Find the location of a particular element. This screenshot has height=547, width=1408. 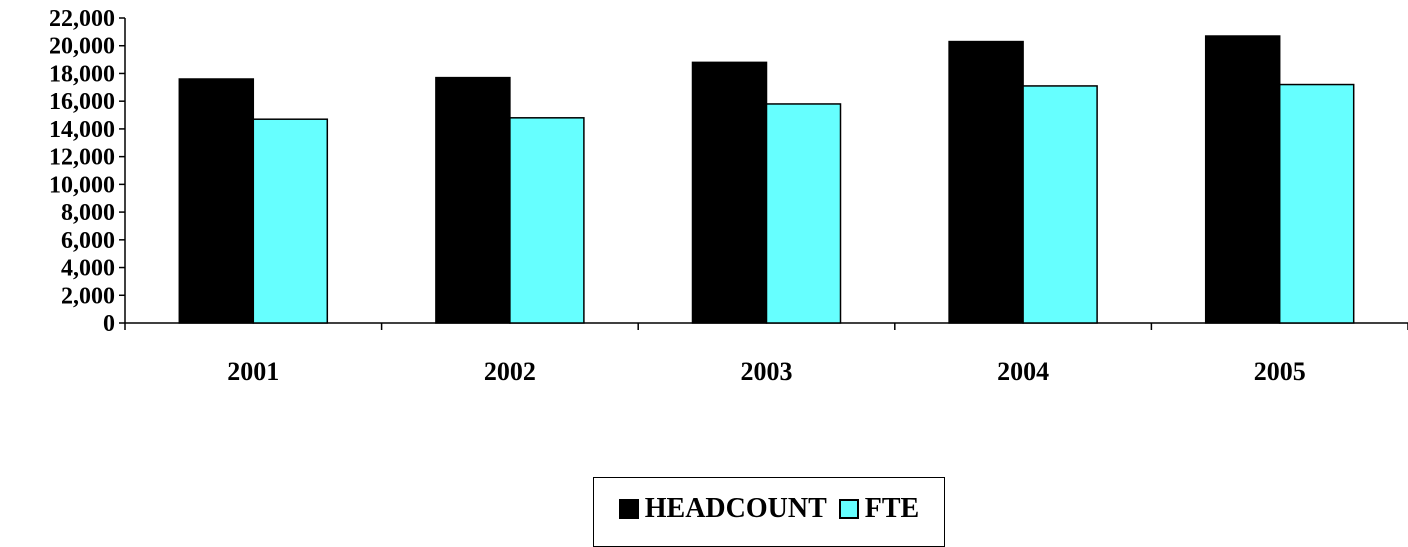

y-tick-label: 22,000 is located at coordinates (82, 19).